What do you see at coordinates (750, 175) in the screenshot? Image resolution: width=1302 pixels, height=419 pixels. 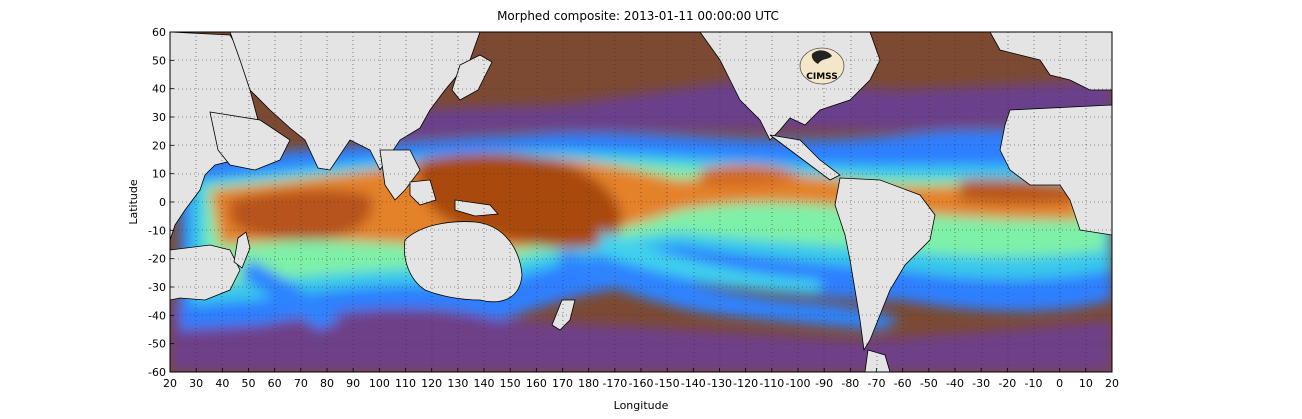 I see `wet-core-pacific-itcz` at bounding box center [750, 175].